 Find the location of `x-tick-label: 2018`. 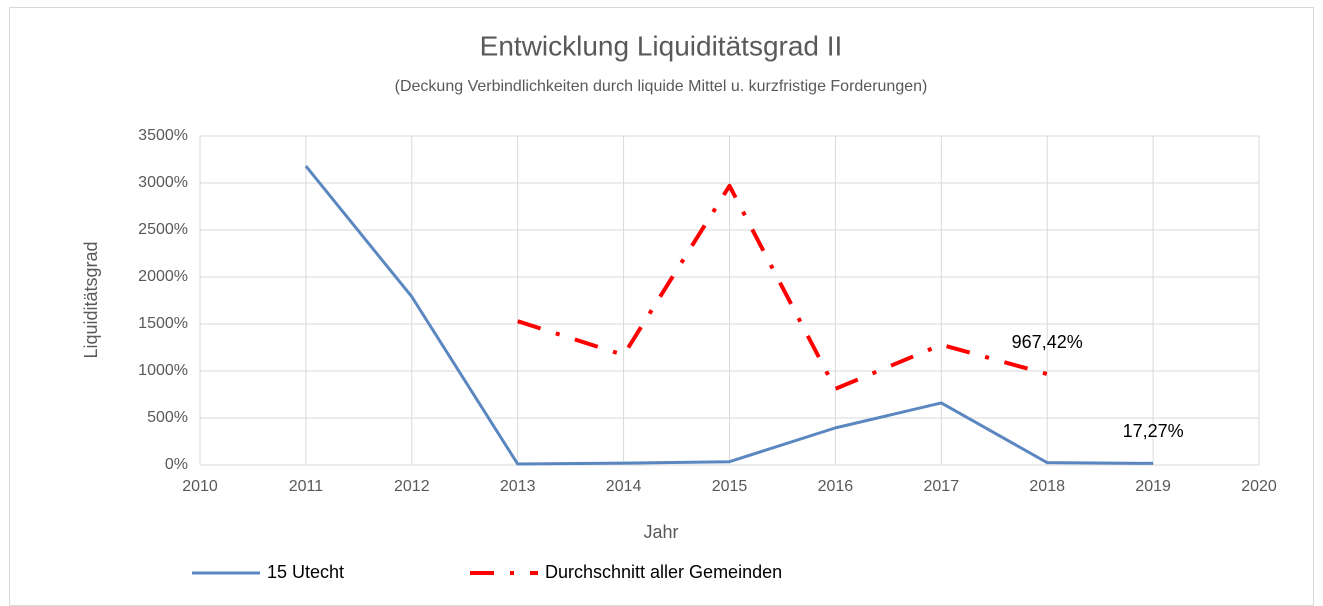

x-tick-label: 2018 is located at coordinates (1047, 486).